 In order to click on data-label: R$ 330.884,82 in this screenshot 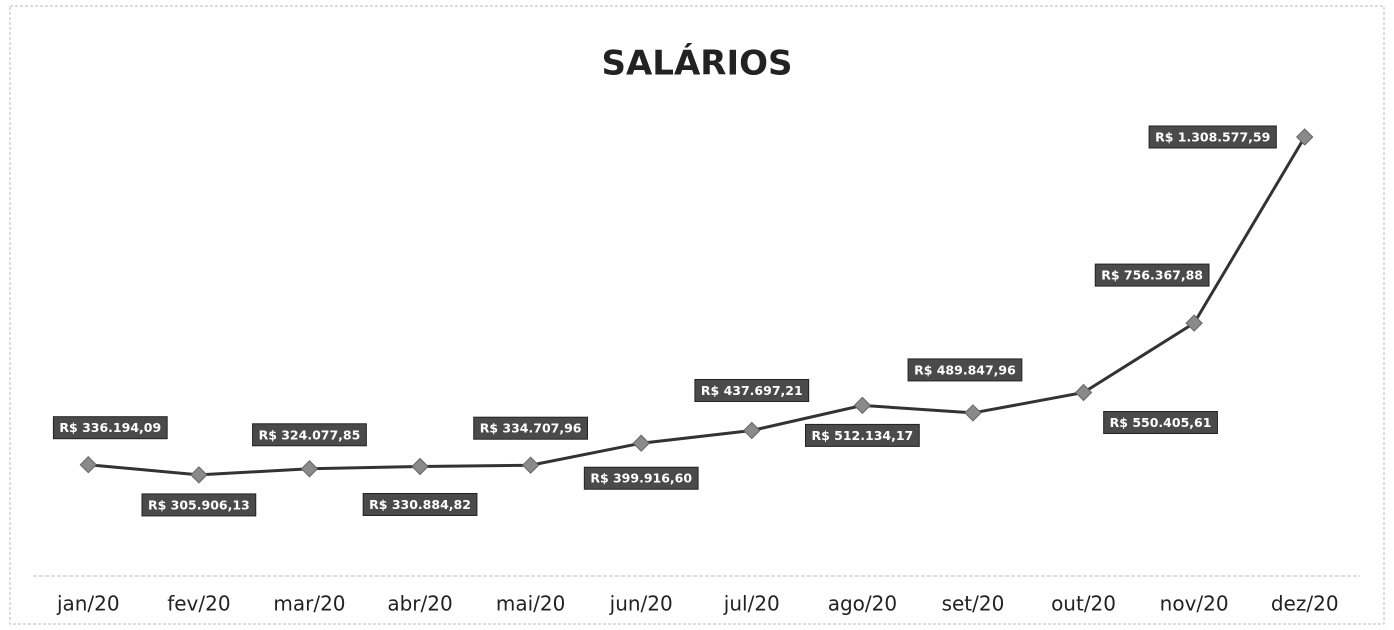, I will do `click(420, 504)`.